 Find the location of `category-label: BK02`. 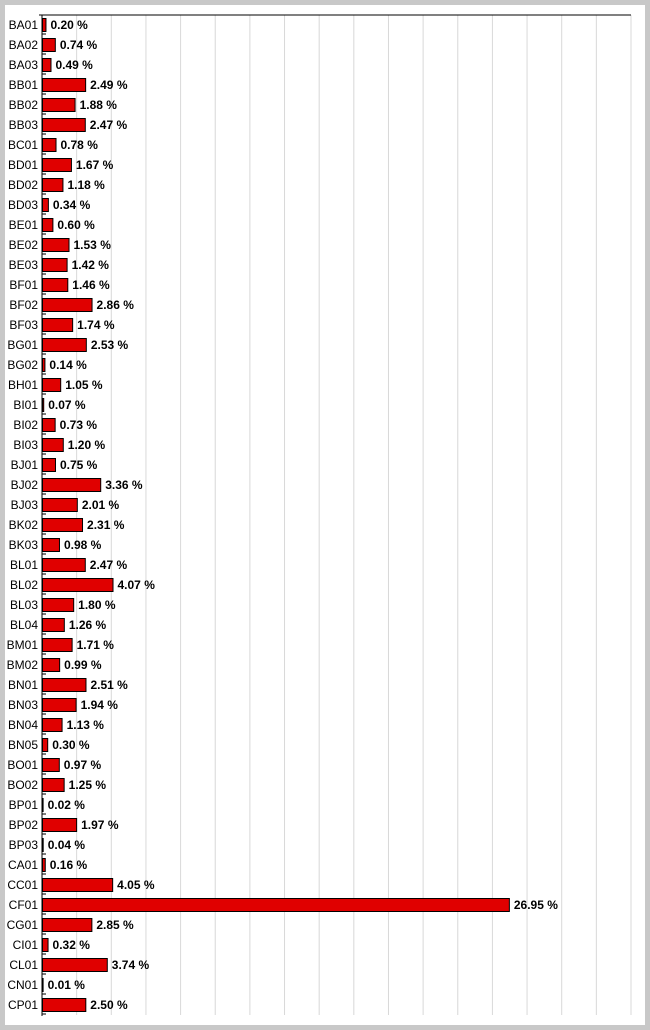

category-label: BK02 is located at coordinates (24, 525).